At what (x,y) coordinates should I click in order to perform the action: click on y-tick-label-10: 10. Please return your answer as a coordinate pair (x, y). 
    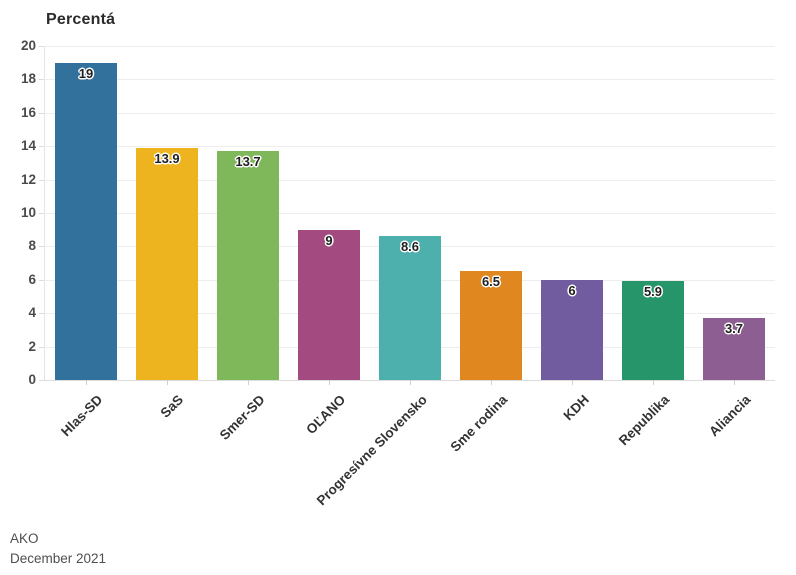
    Looking at the image, I should click on (28, 212).